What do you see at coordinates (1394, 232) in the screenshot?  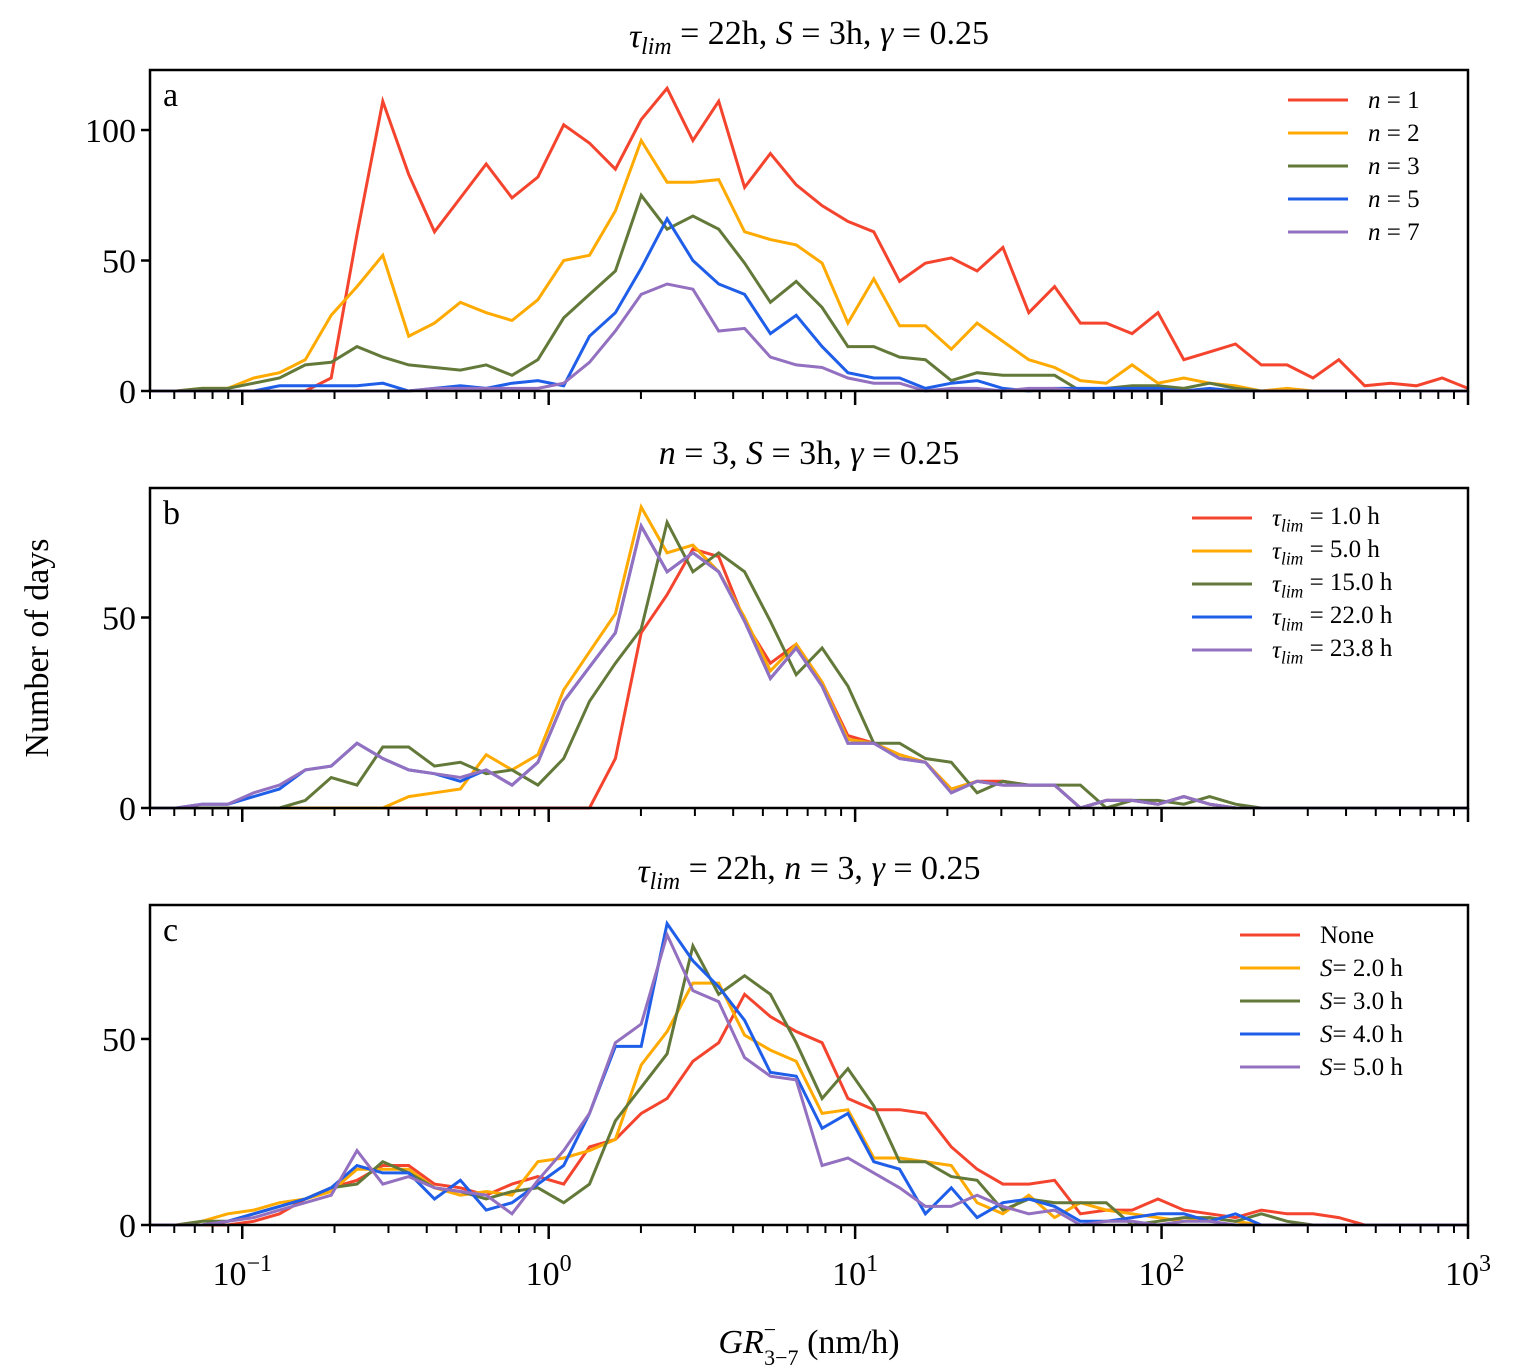 I see `legend-label: n = 7` at bounding box center [1394, 232].